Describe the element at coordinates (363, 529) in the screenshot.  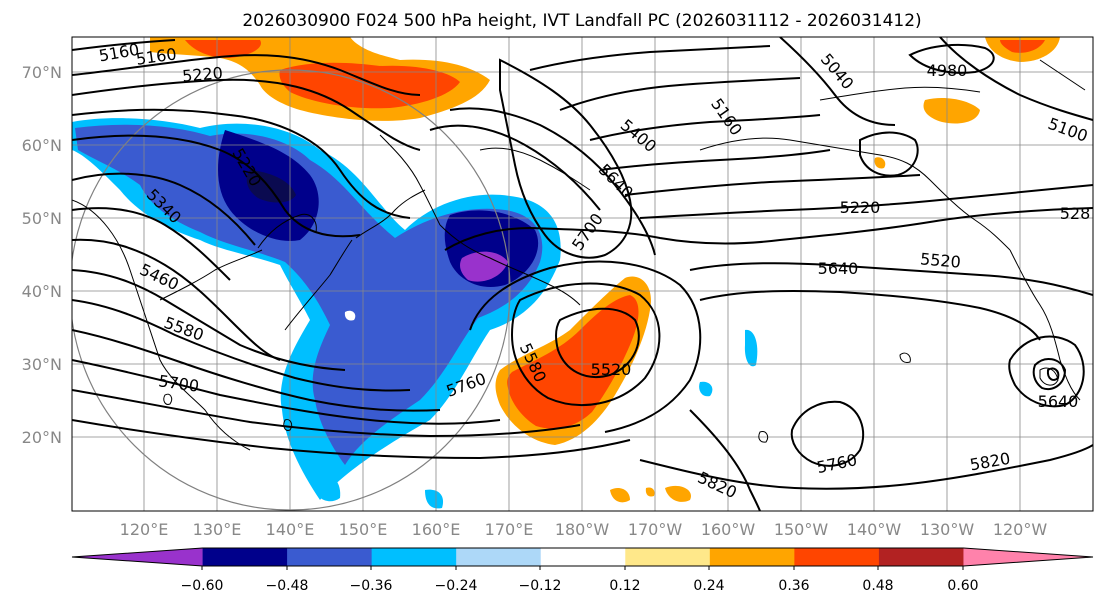
I see `lon-label: 150°E` at that location.